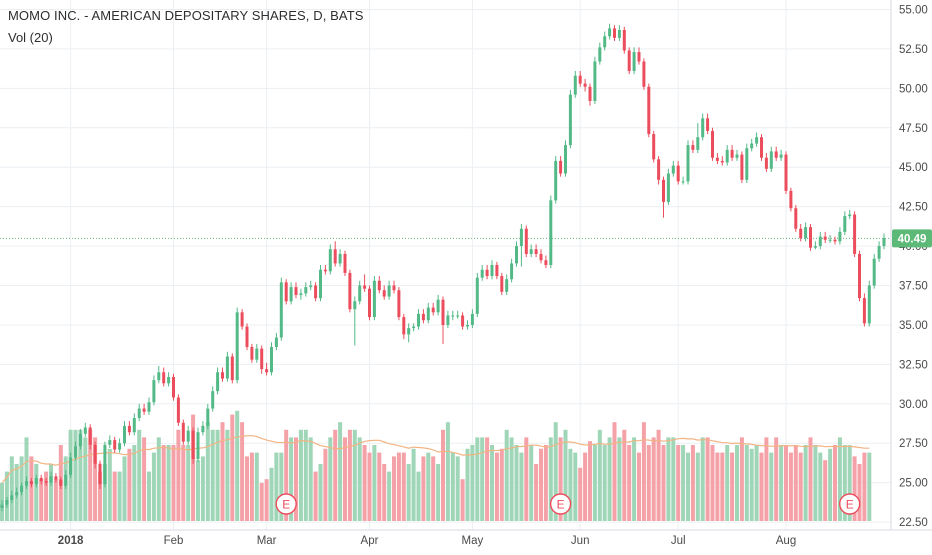  What do you see at coordinates (913, 444) in the screenshot?
I see `price-tick-label: 27.50` at bounding box center [913, 444].